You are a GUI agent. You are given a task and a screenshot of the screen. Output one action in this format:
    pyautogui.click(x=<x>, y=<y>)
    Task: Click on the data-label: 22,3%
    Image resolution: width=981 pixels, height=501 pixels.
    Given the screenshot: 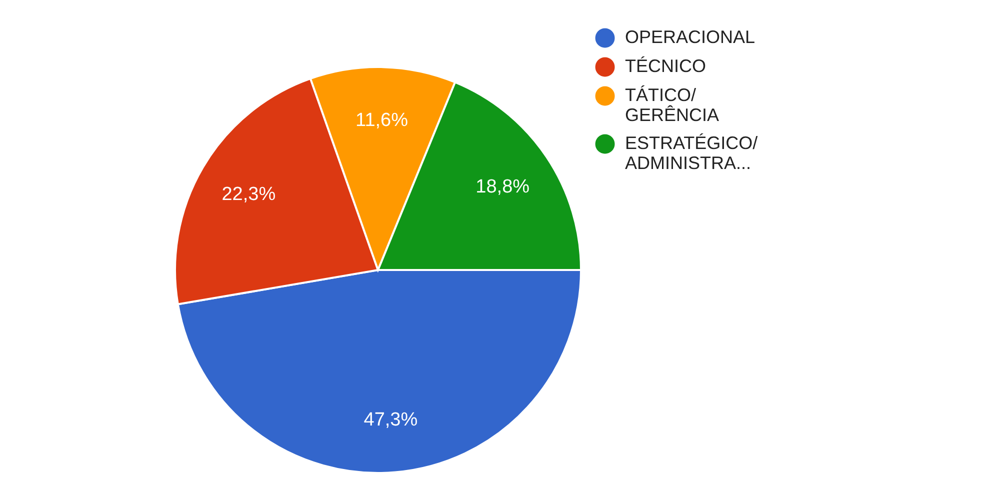 What is the action you would take?
    pyautogui.click(x=249, y=195)
    